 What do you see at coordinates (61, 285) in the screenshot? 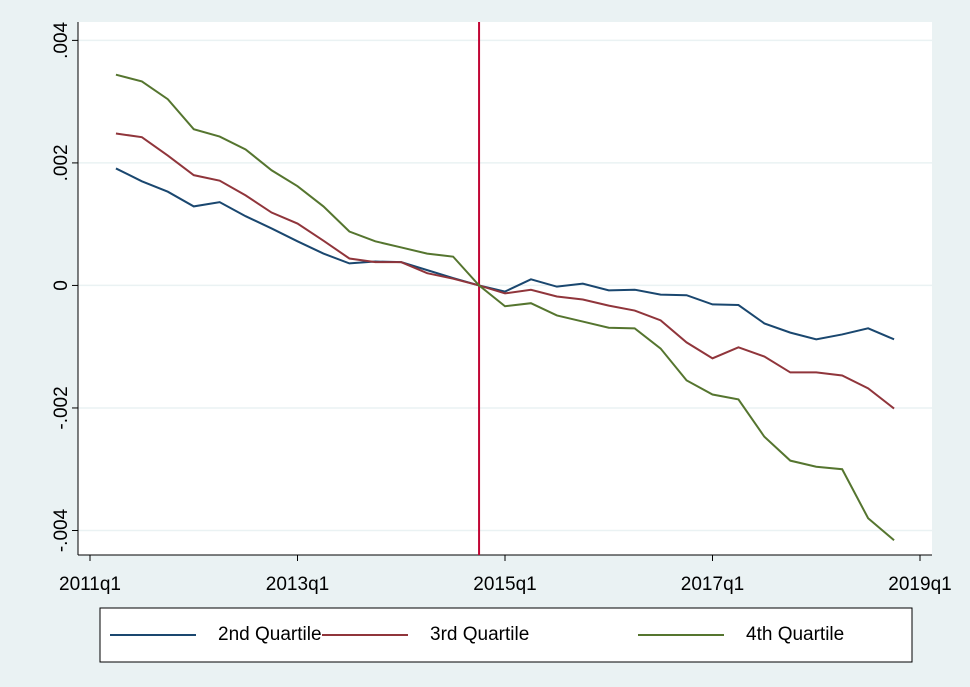
I see `y-tick-label: 0` at bounding box center [61, 285].